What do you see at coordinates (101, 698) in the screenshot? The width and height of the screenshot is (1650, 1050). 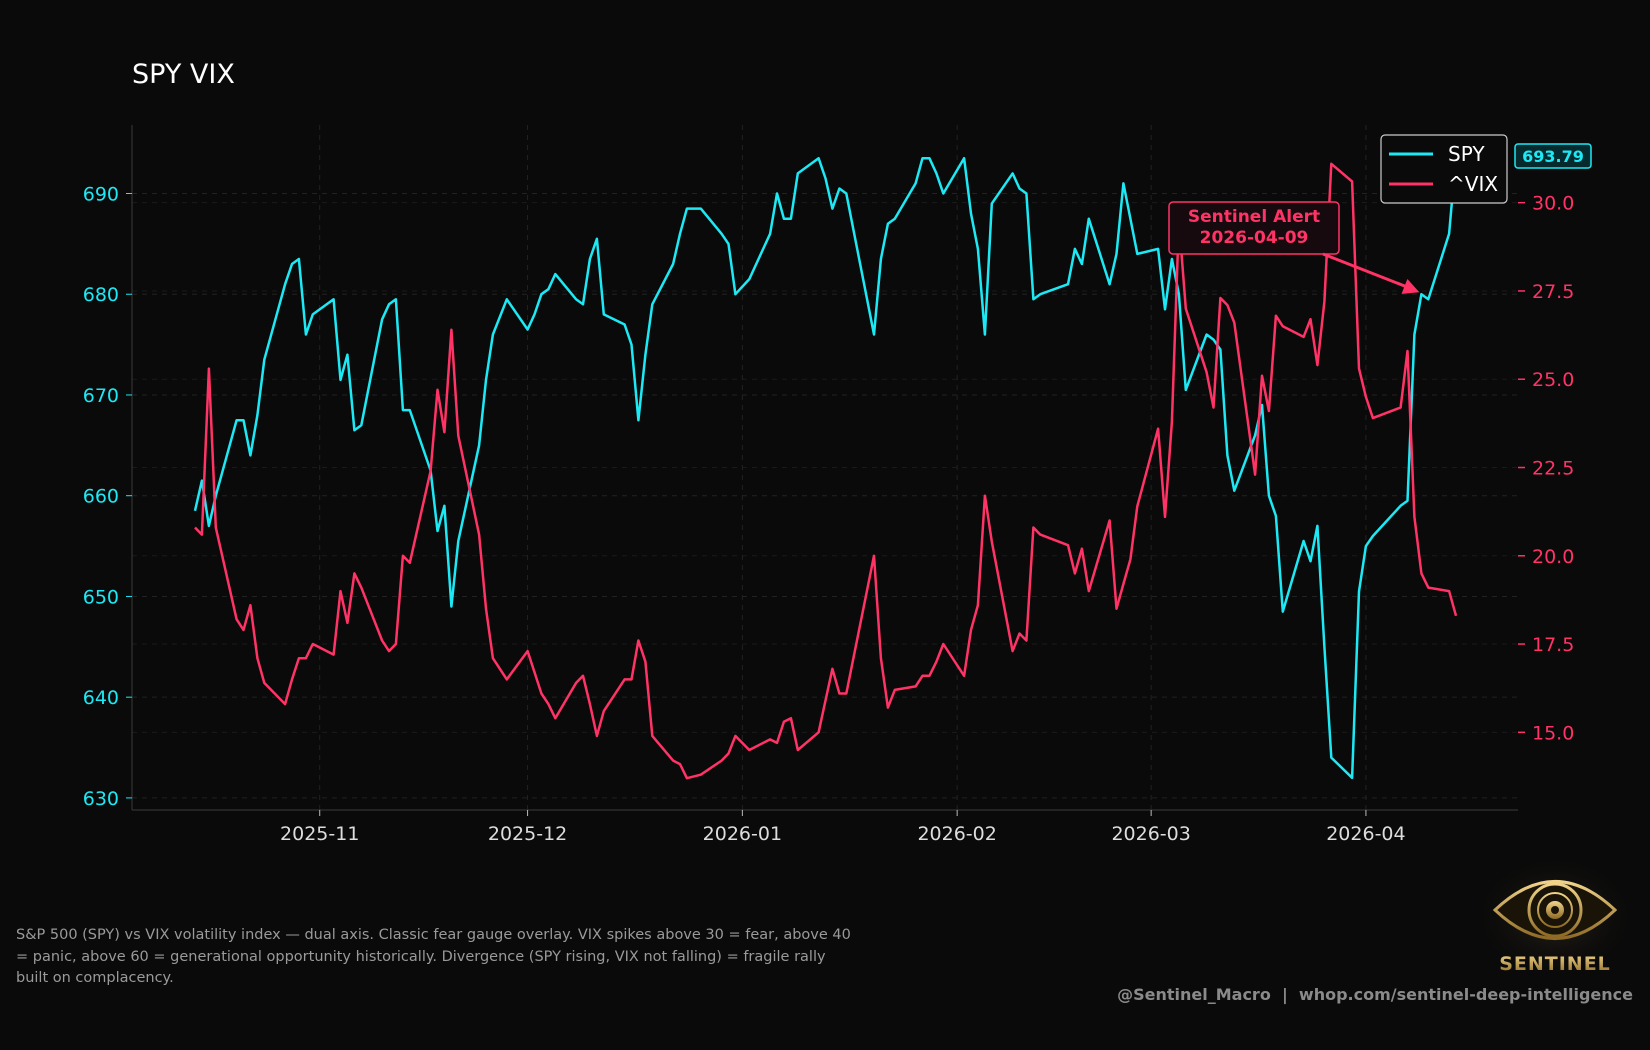 I see `left-tick-label: 640` at bounding box center [101, 698].